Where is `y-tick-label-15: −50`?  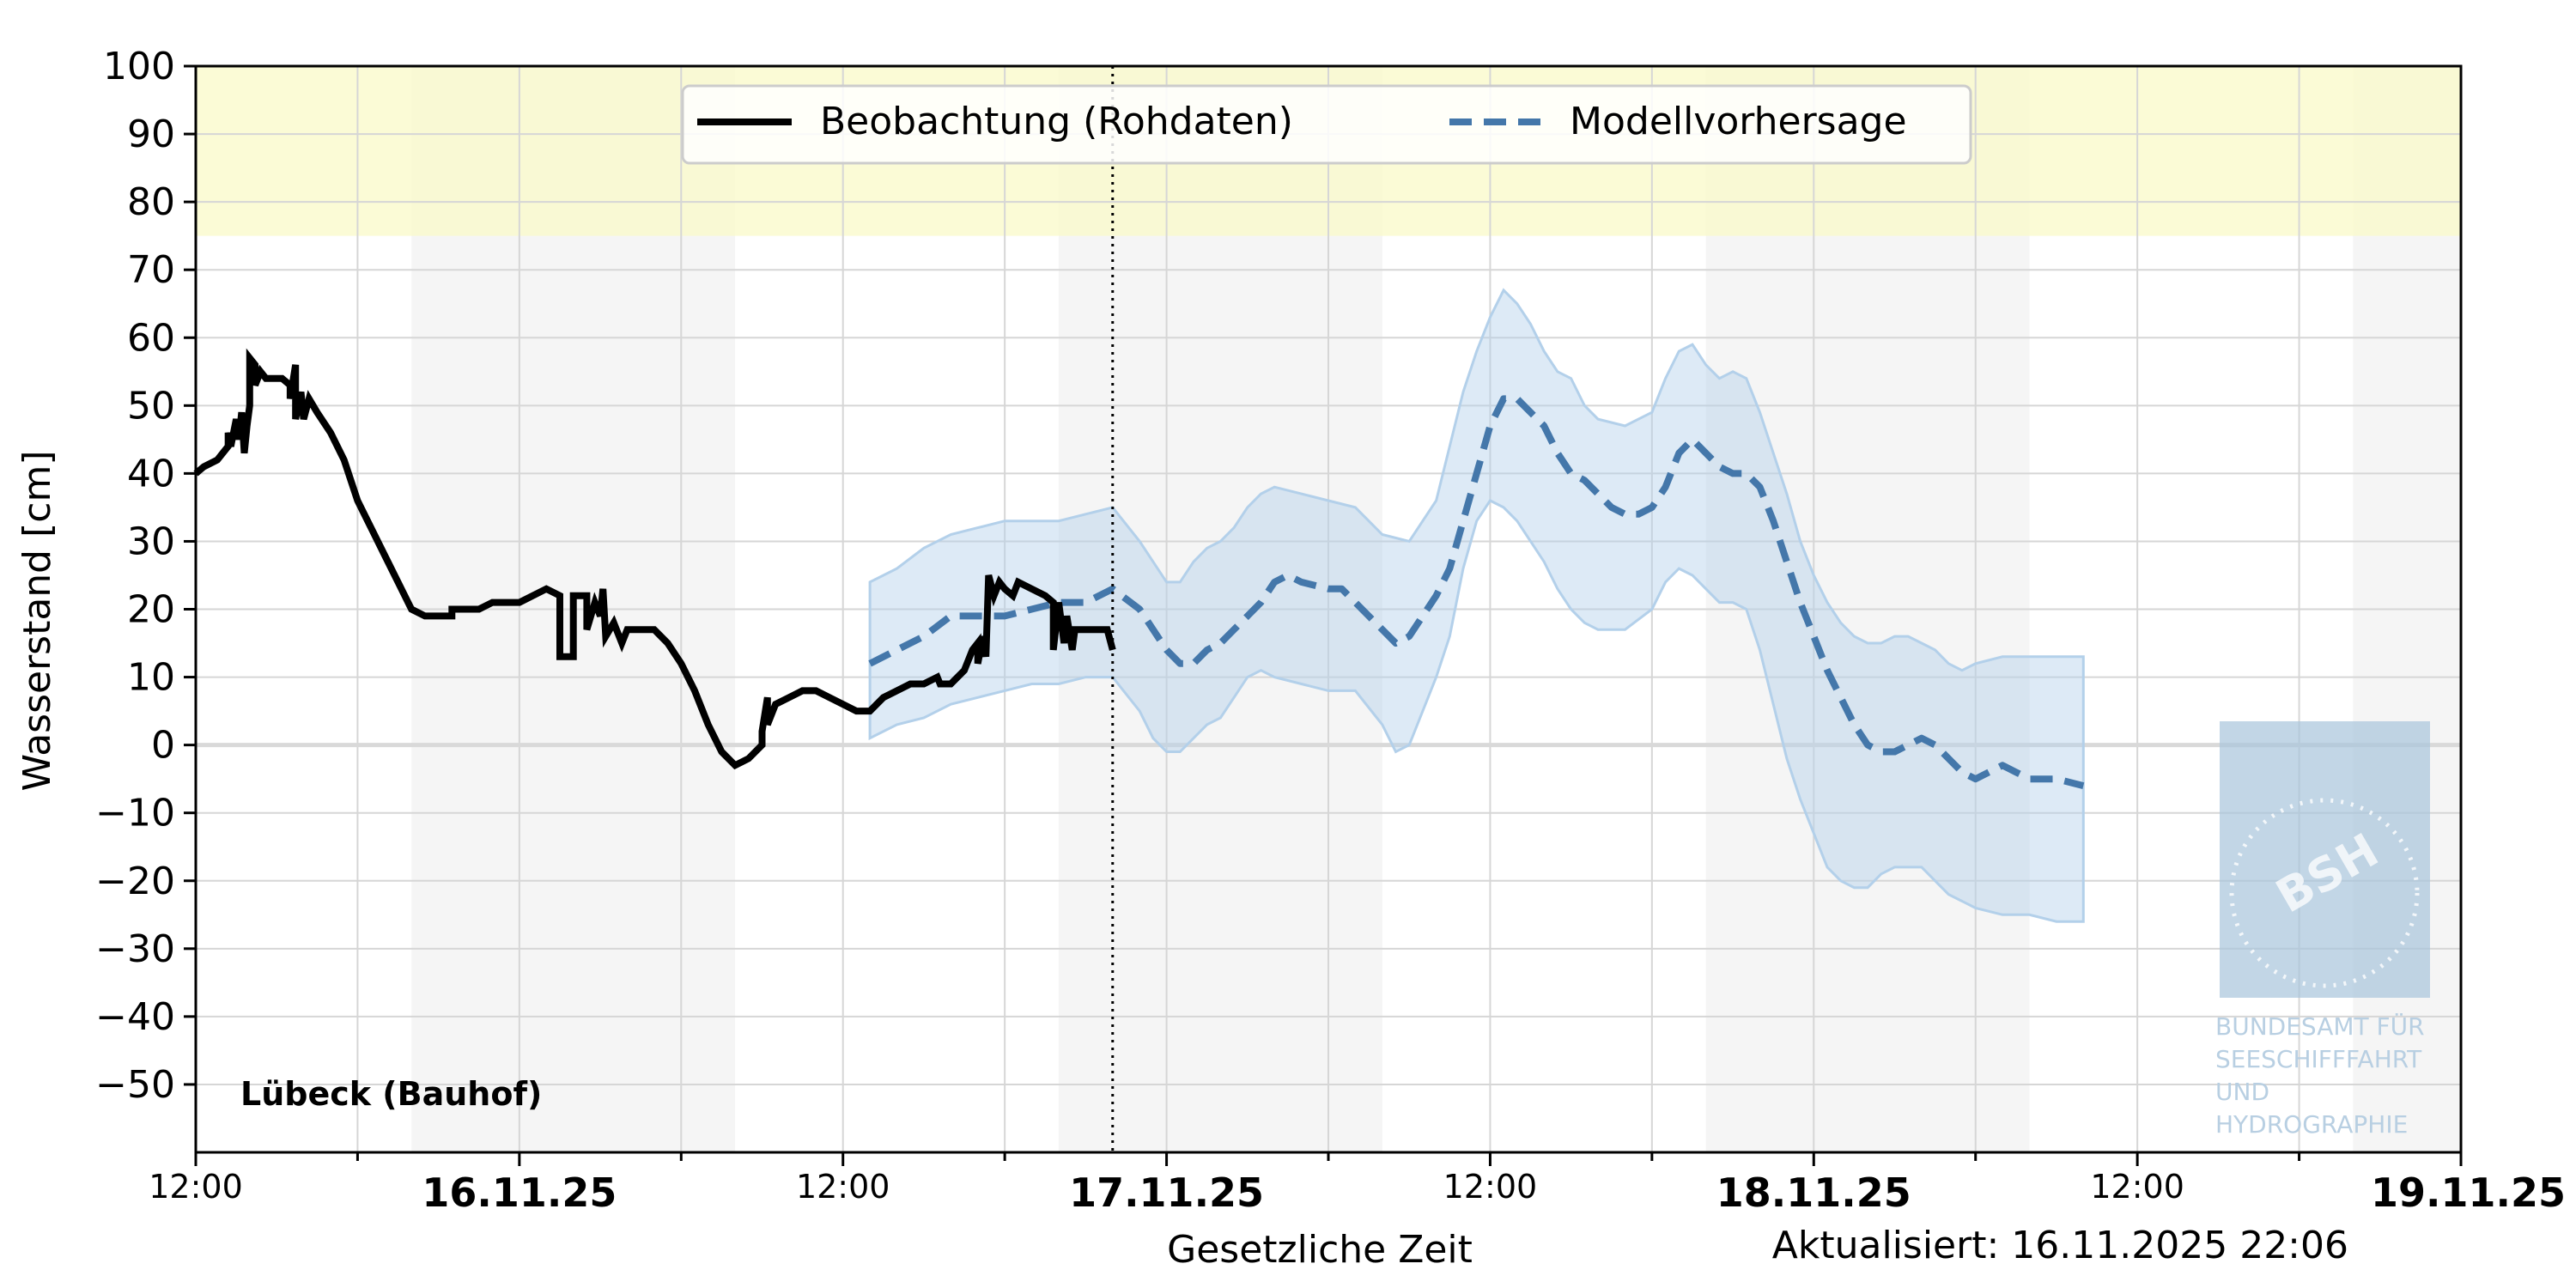
y-tick-label-15: −50 is located at coordinates (135, 1085).